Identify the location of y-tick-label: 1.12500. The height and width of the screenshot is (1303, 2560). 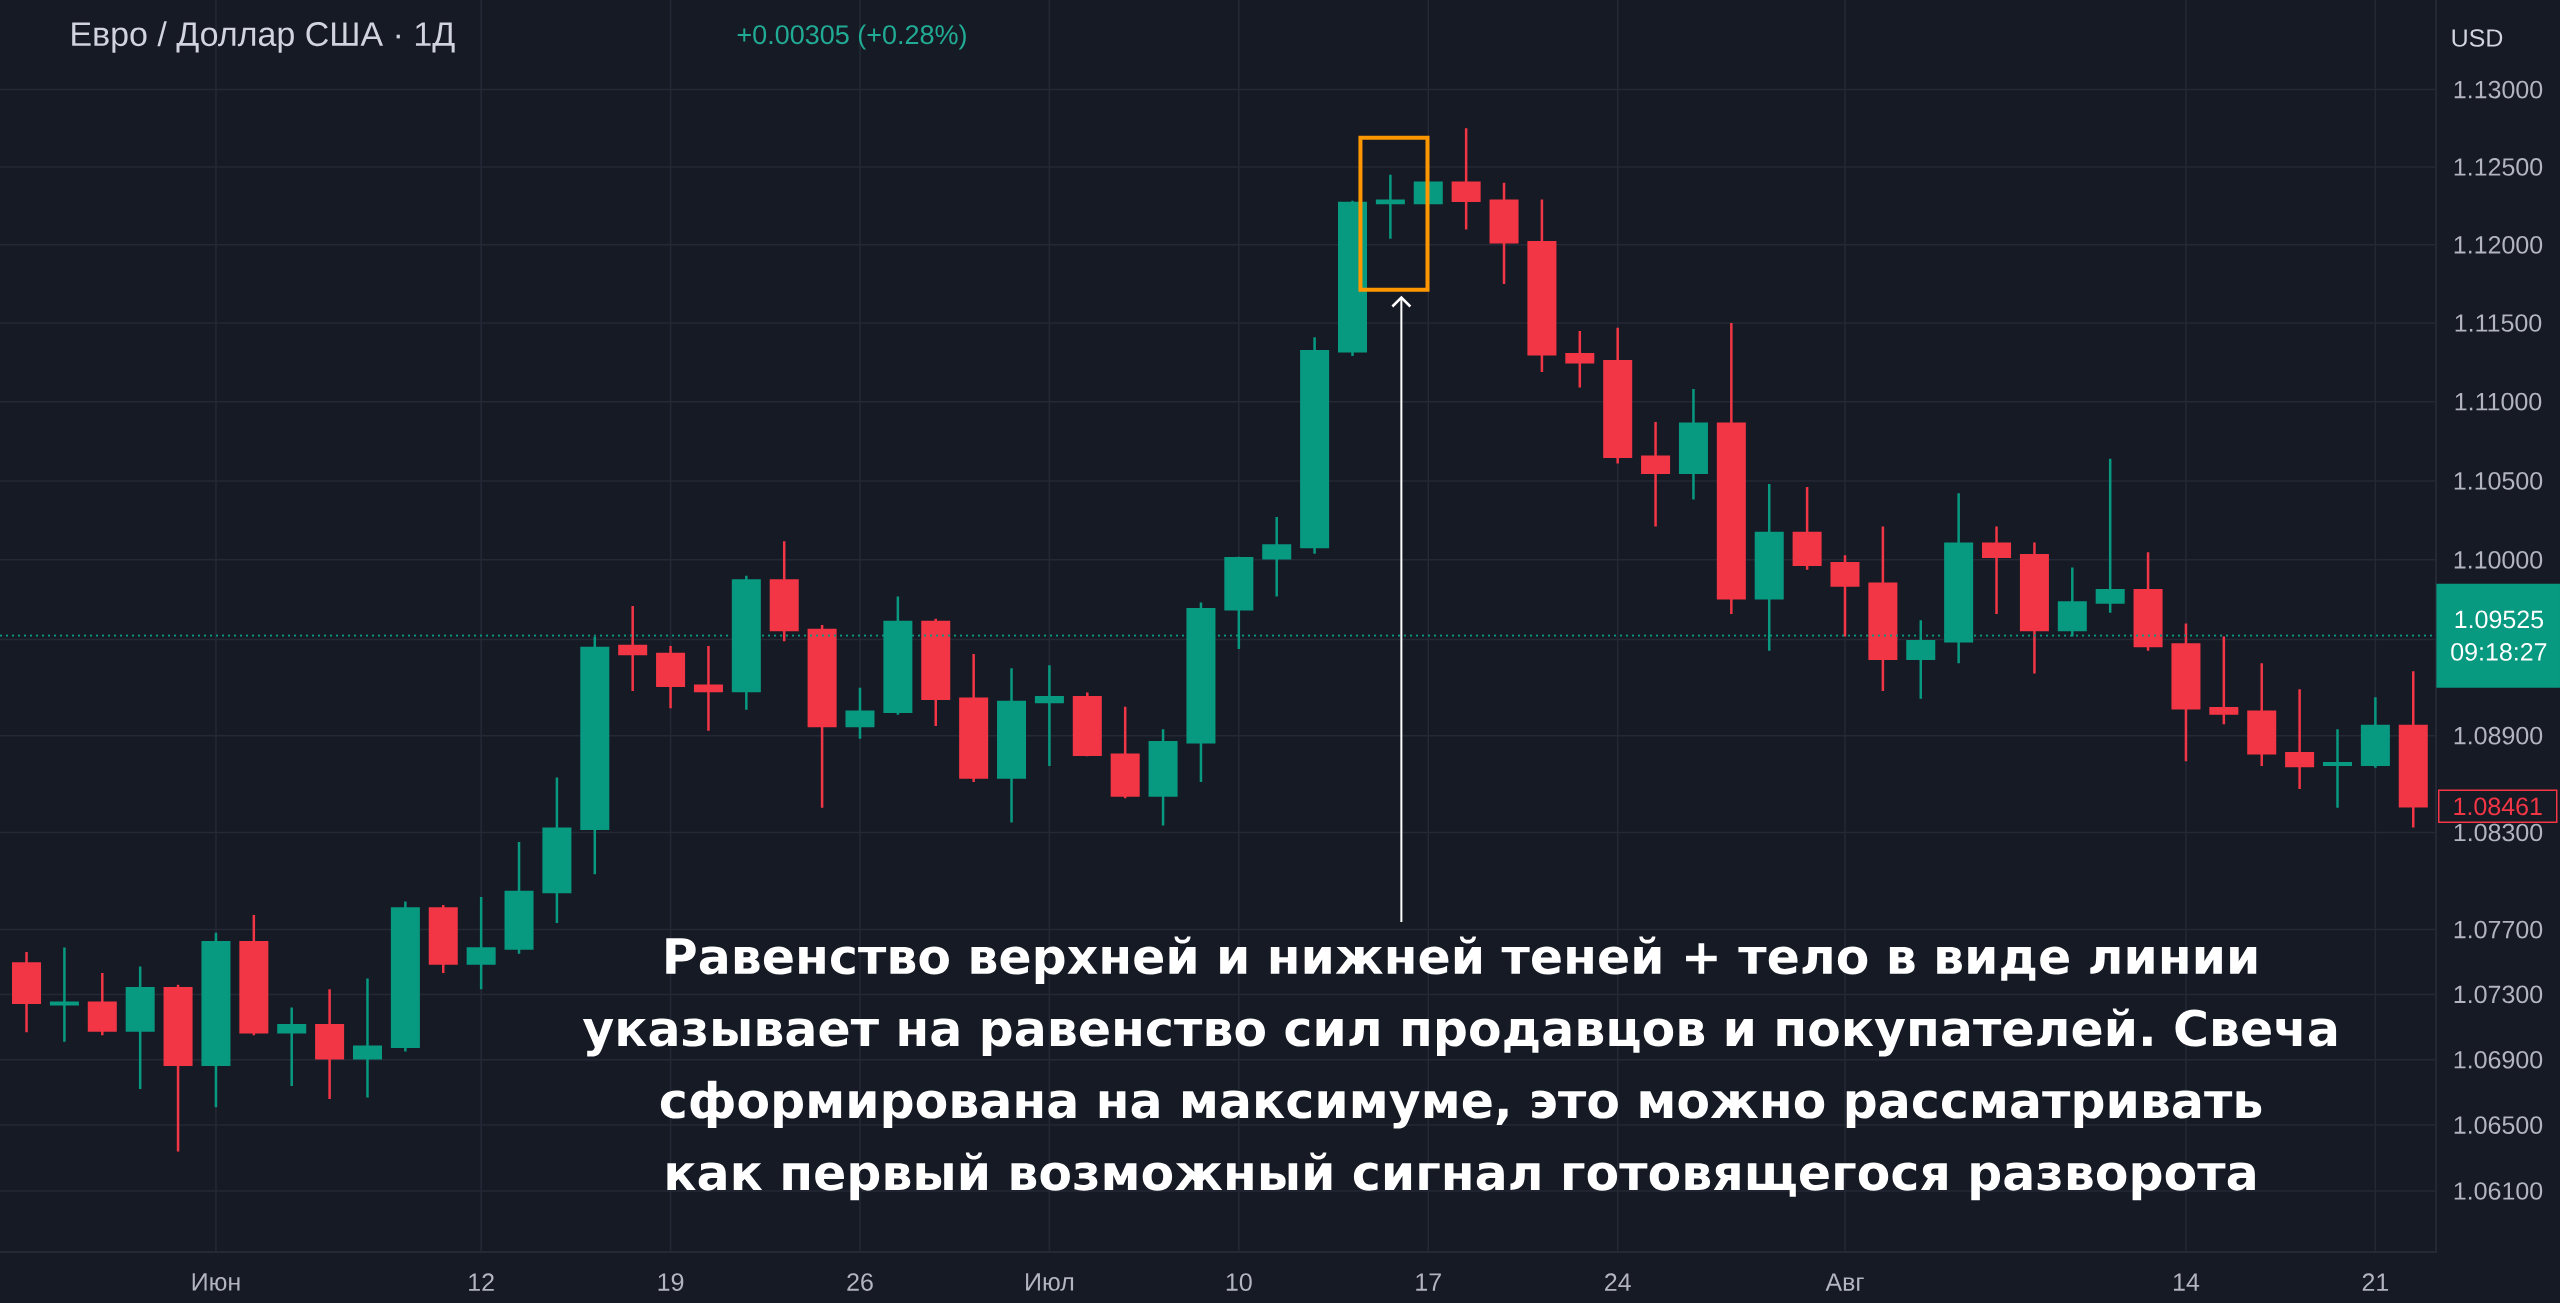
(2498, 167).